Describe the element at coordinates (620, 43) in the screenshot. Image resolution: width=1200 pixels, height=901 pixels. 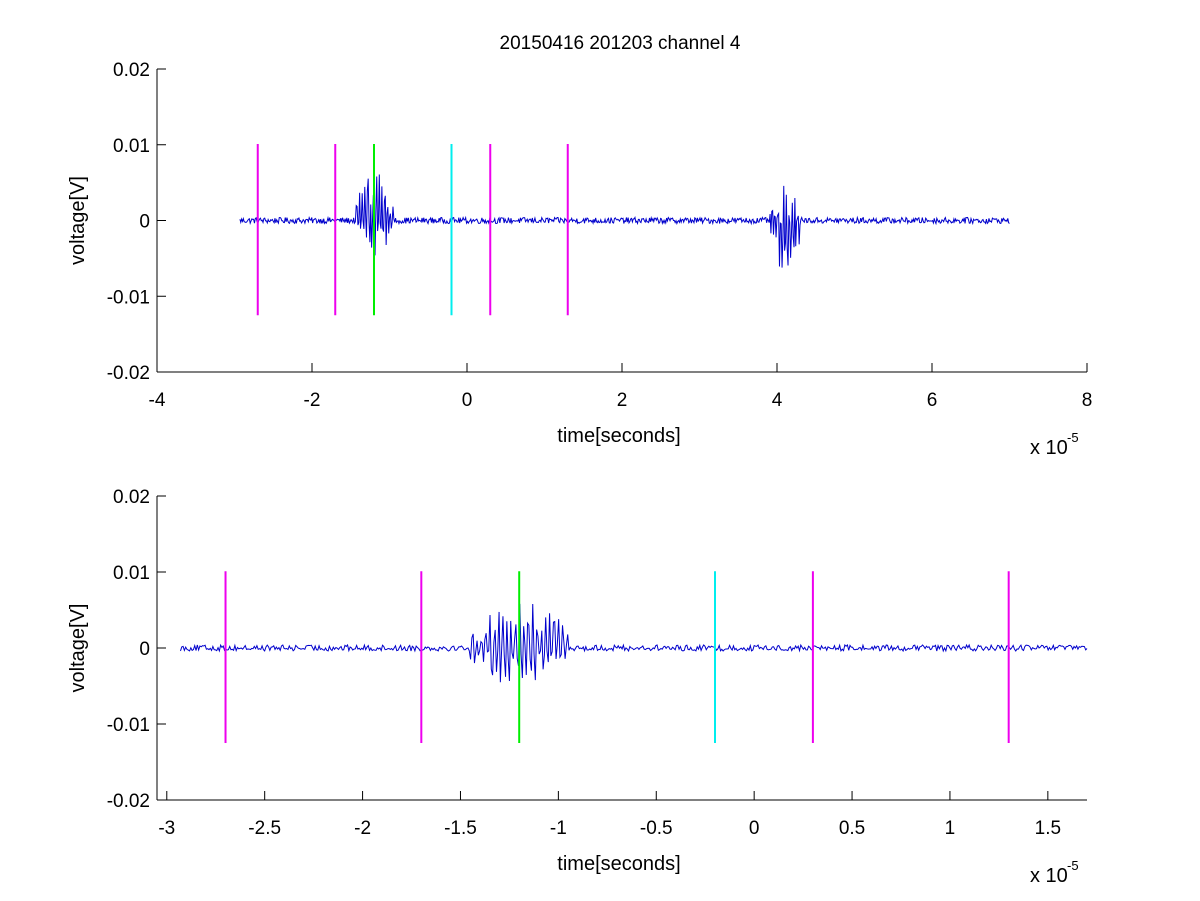
I see `figure-title: 20150416 201203 channel 4` at that location.